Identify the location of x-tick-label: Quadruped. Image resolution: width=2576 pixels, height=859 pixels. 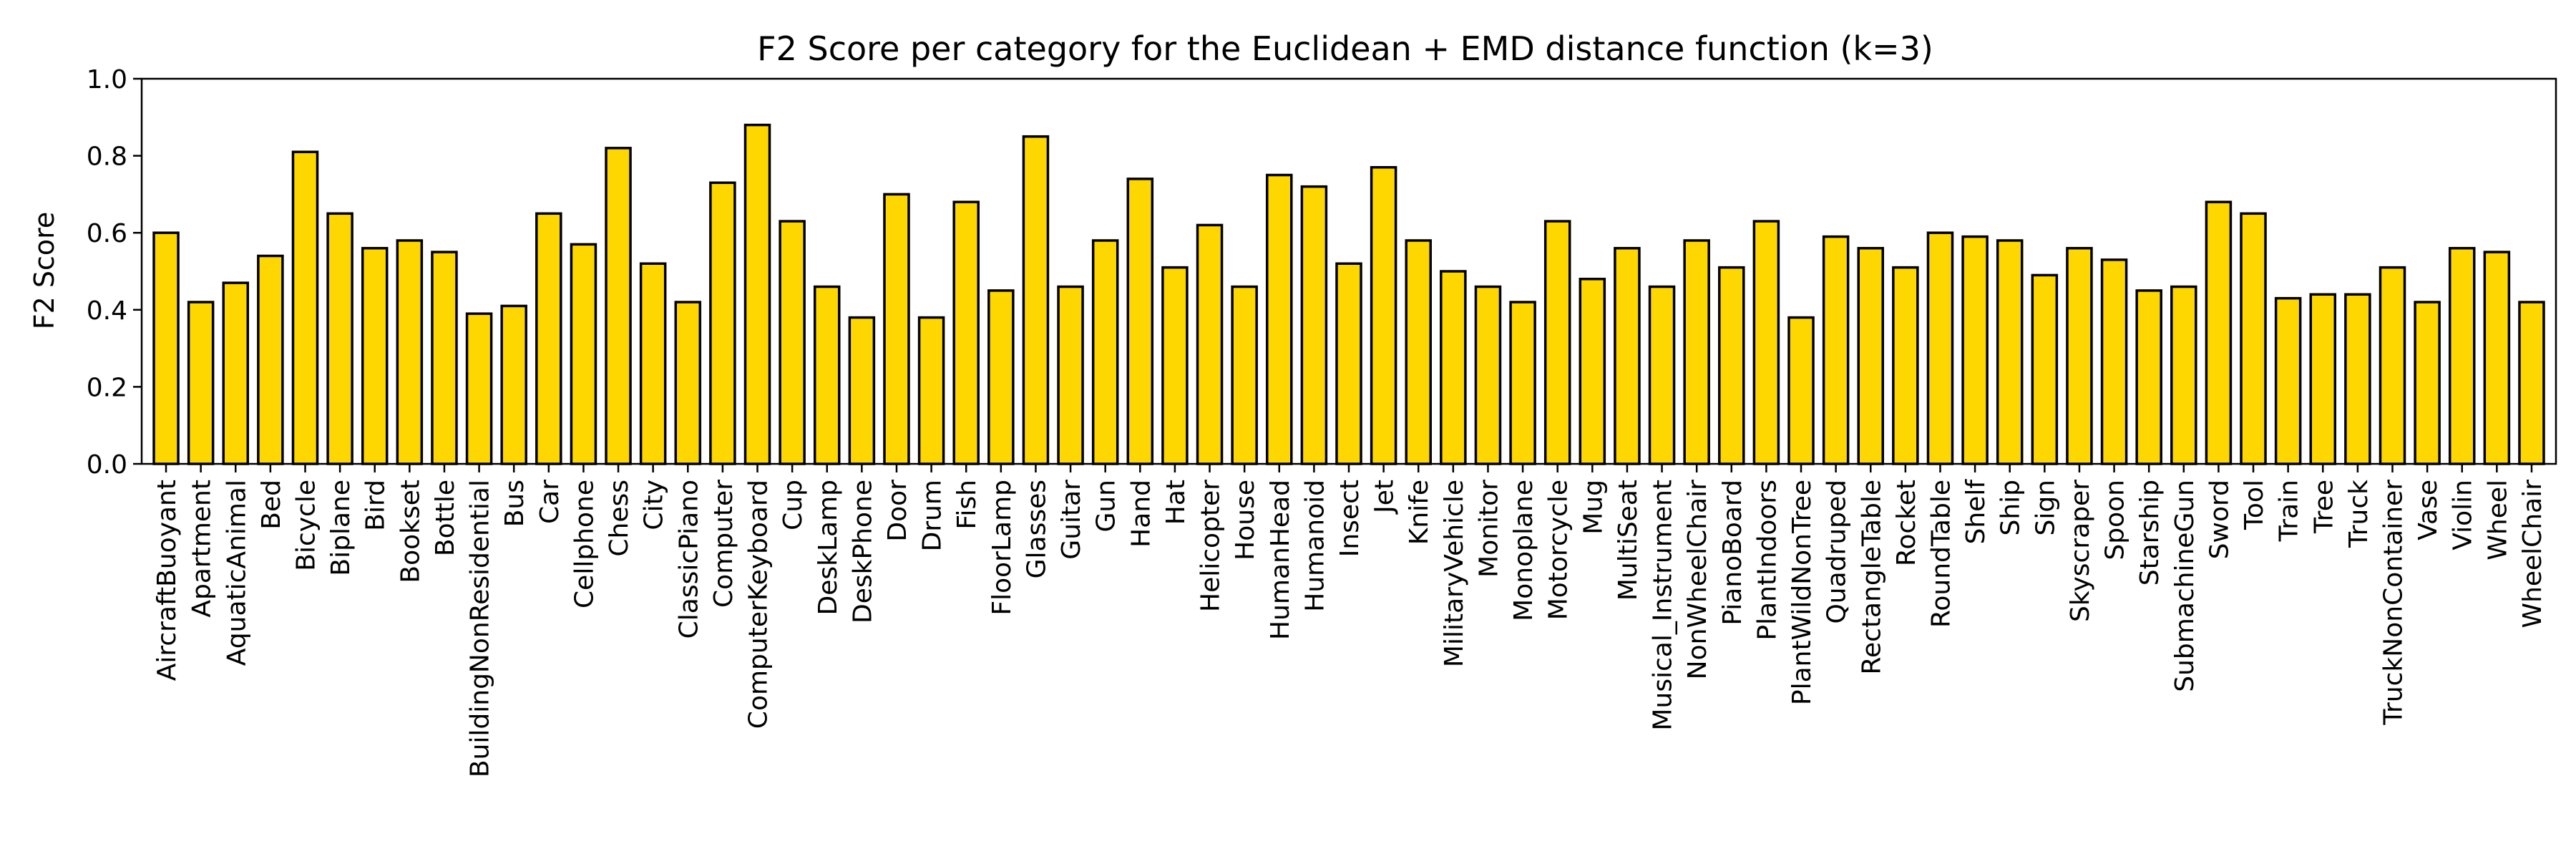
(1837, 552).